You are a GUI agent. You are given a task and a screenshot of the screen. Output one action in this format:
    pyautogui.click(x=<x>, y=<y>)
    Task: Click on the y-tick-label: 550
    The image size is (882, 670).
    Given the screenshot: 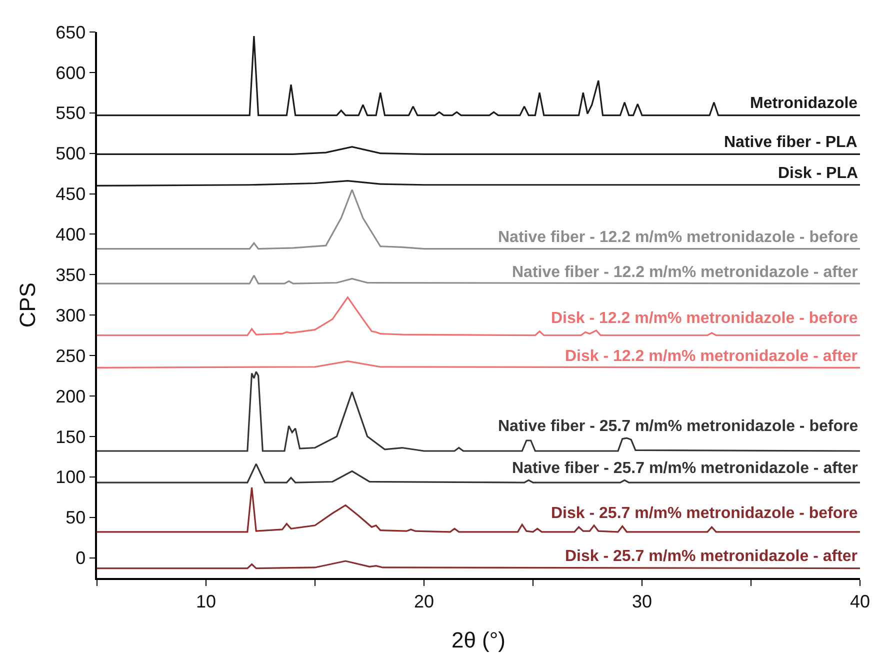 What is the action you would take?
    pyautogui.click(x=71, y=113)
    